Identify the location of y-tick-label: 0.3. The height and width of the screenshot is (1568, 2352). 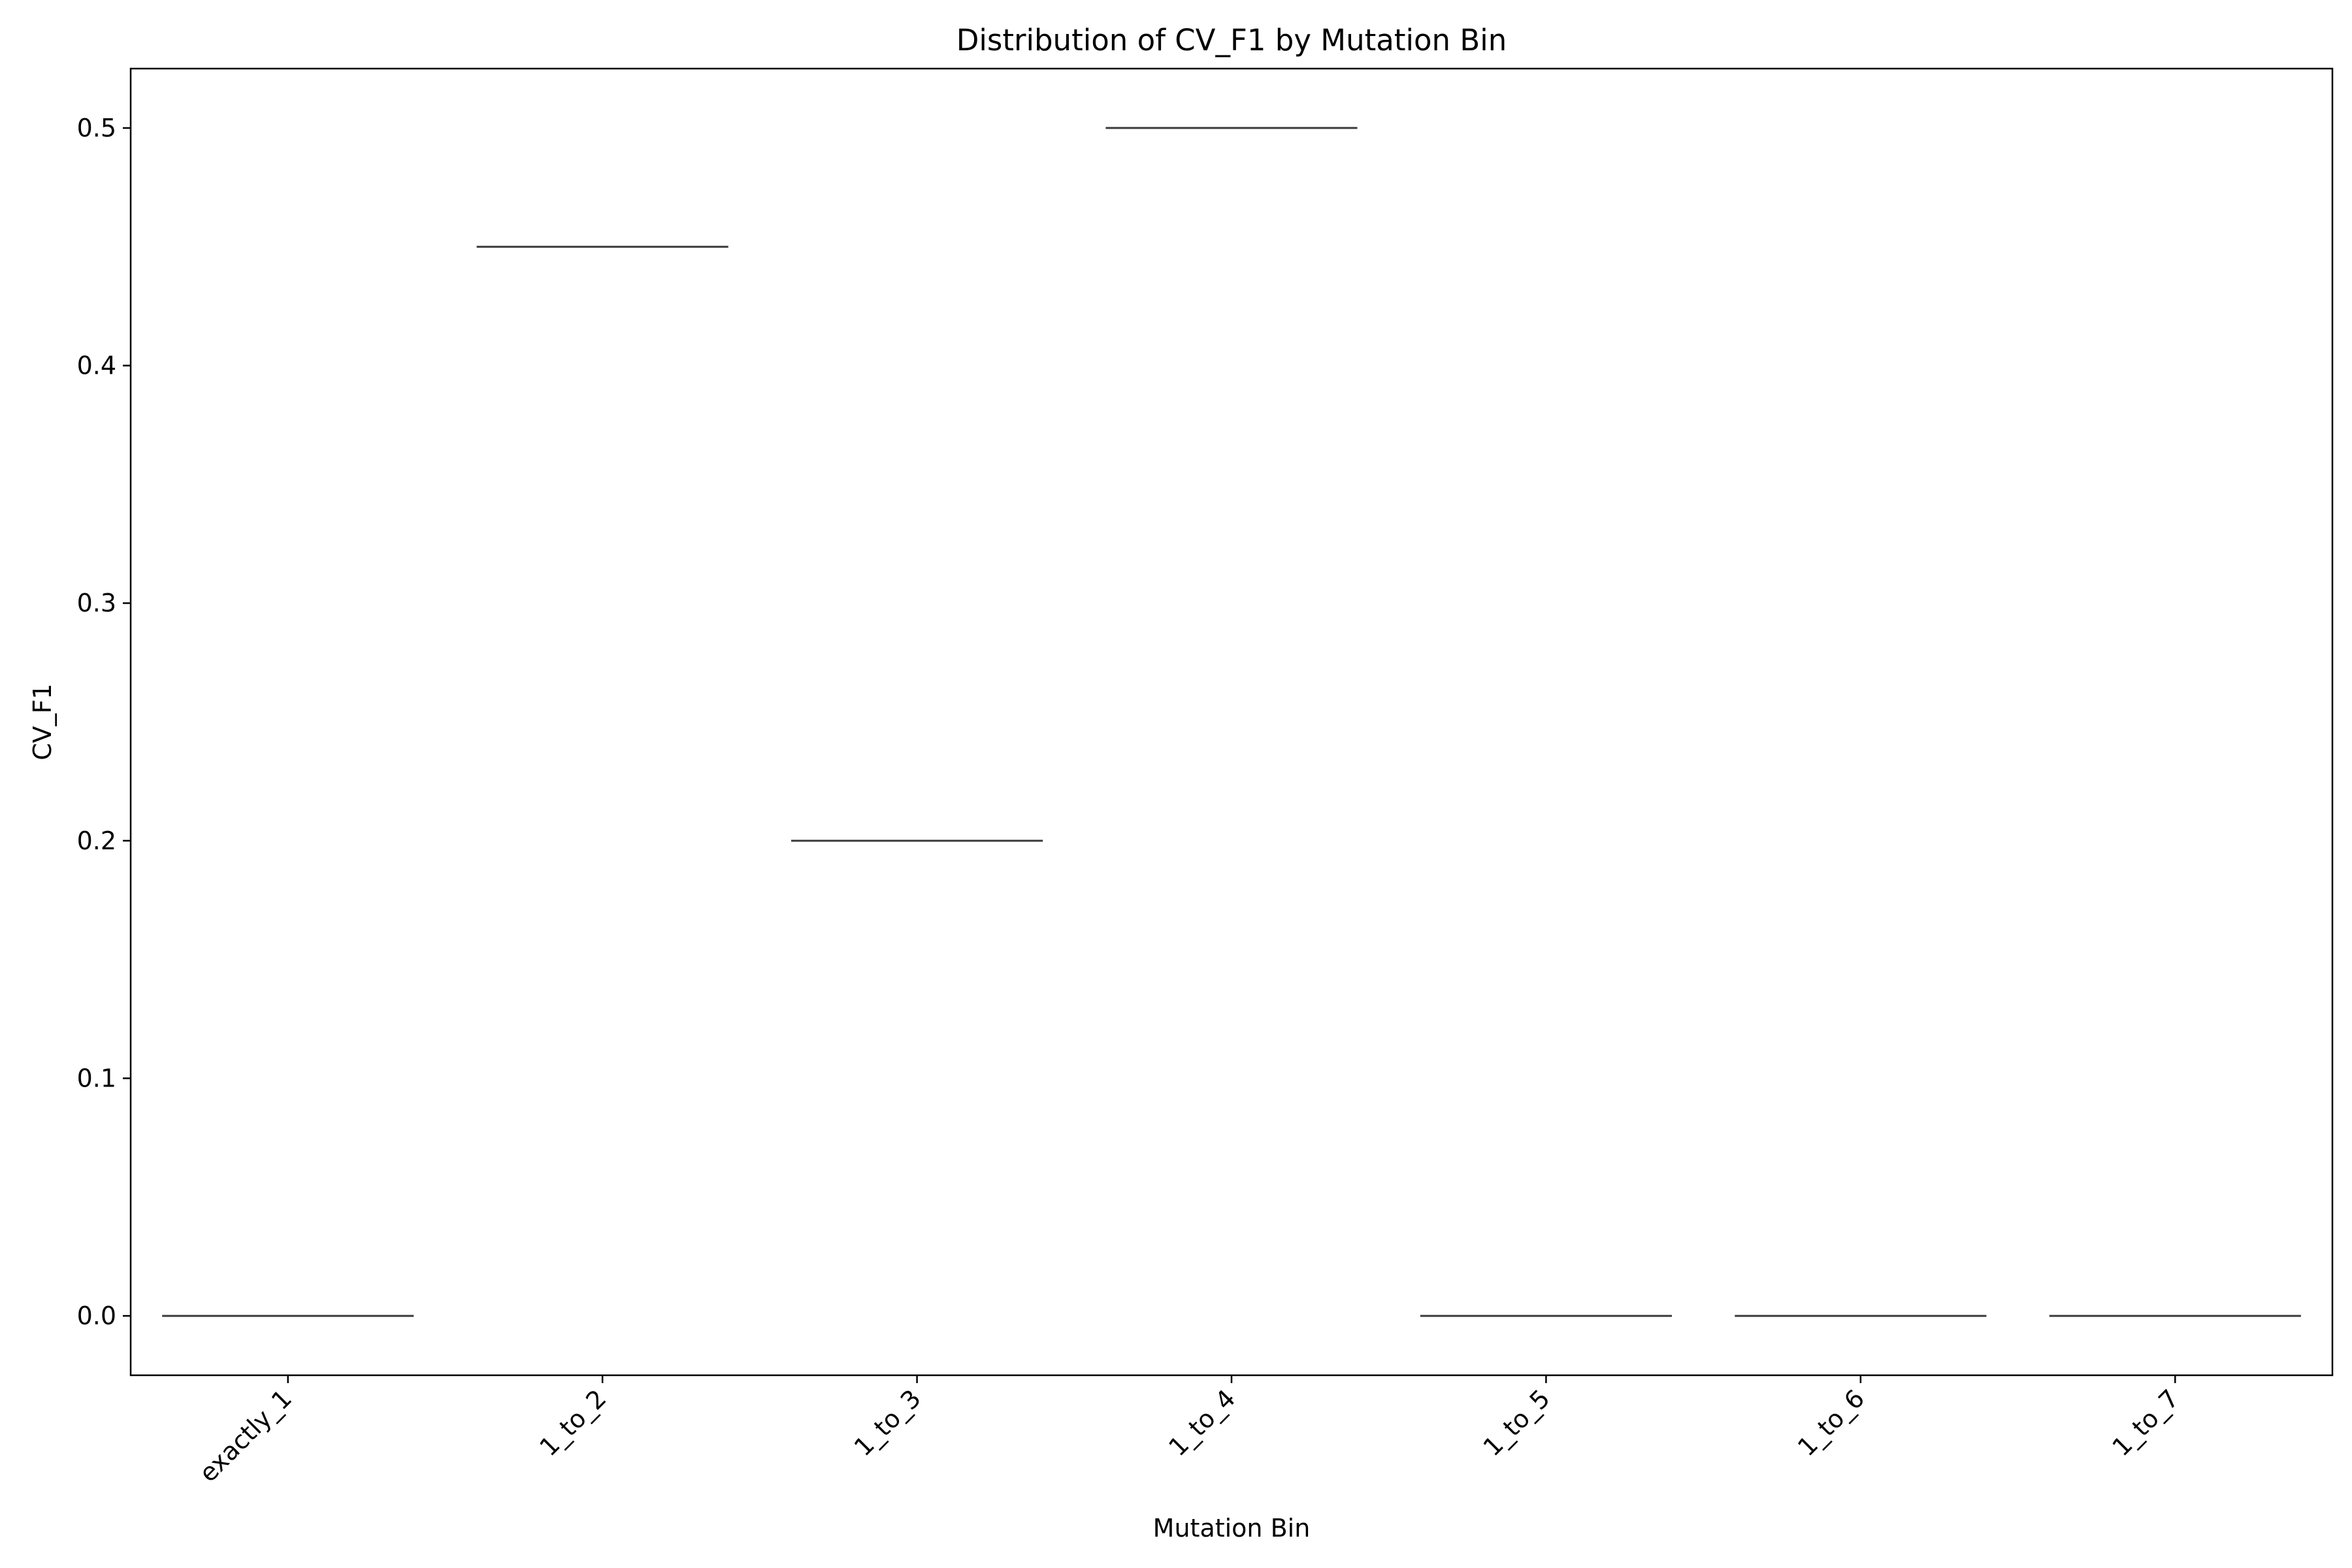
(96, 603).